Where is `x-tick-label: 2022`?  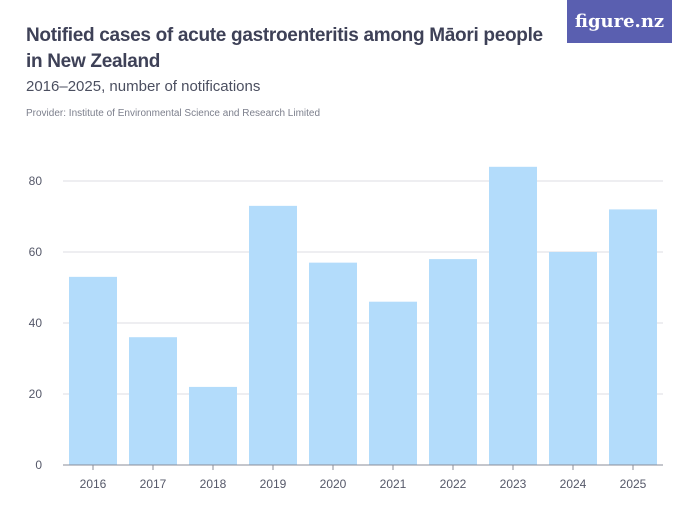 x-tick-label: 2022 is located at coordinates (453, 484).